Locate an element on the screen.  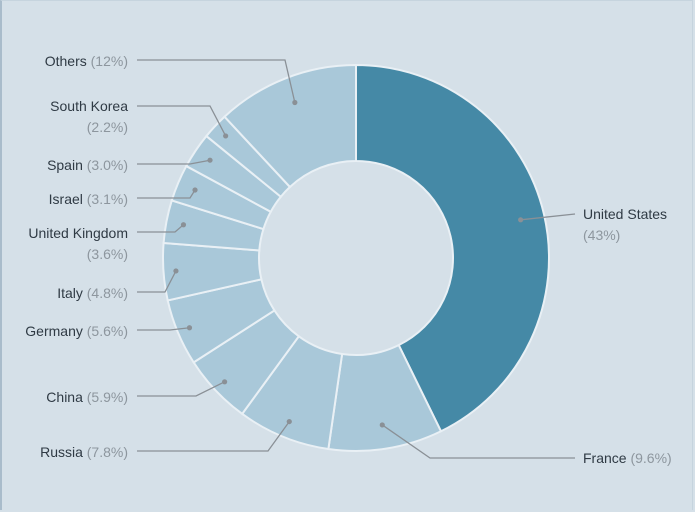
leader-line-south-korea is located at coordinates (182, 121).